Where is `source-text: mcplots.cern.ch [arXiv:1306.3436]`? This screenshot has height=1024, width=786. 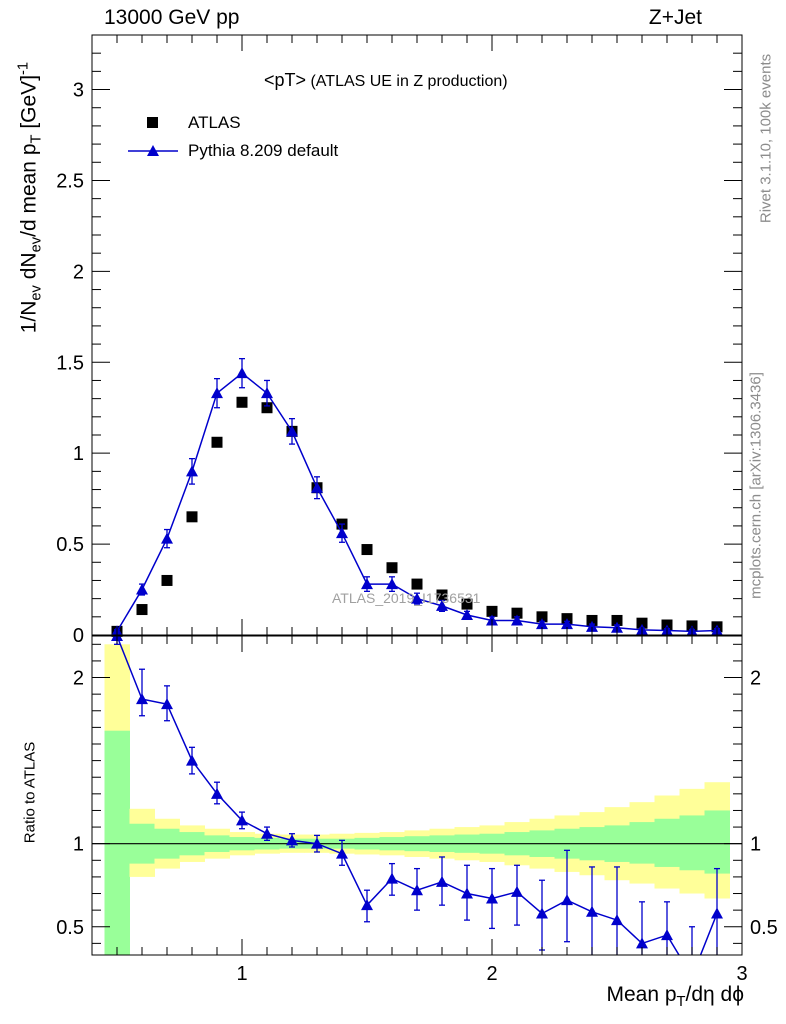 source-text: mcplots.cern.ch [arXiv:1306.3436] is located at coordinates (756, 485).